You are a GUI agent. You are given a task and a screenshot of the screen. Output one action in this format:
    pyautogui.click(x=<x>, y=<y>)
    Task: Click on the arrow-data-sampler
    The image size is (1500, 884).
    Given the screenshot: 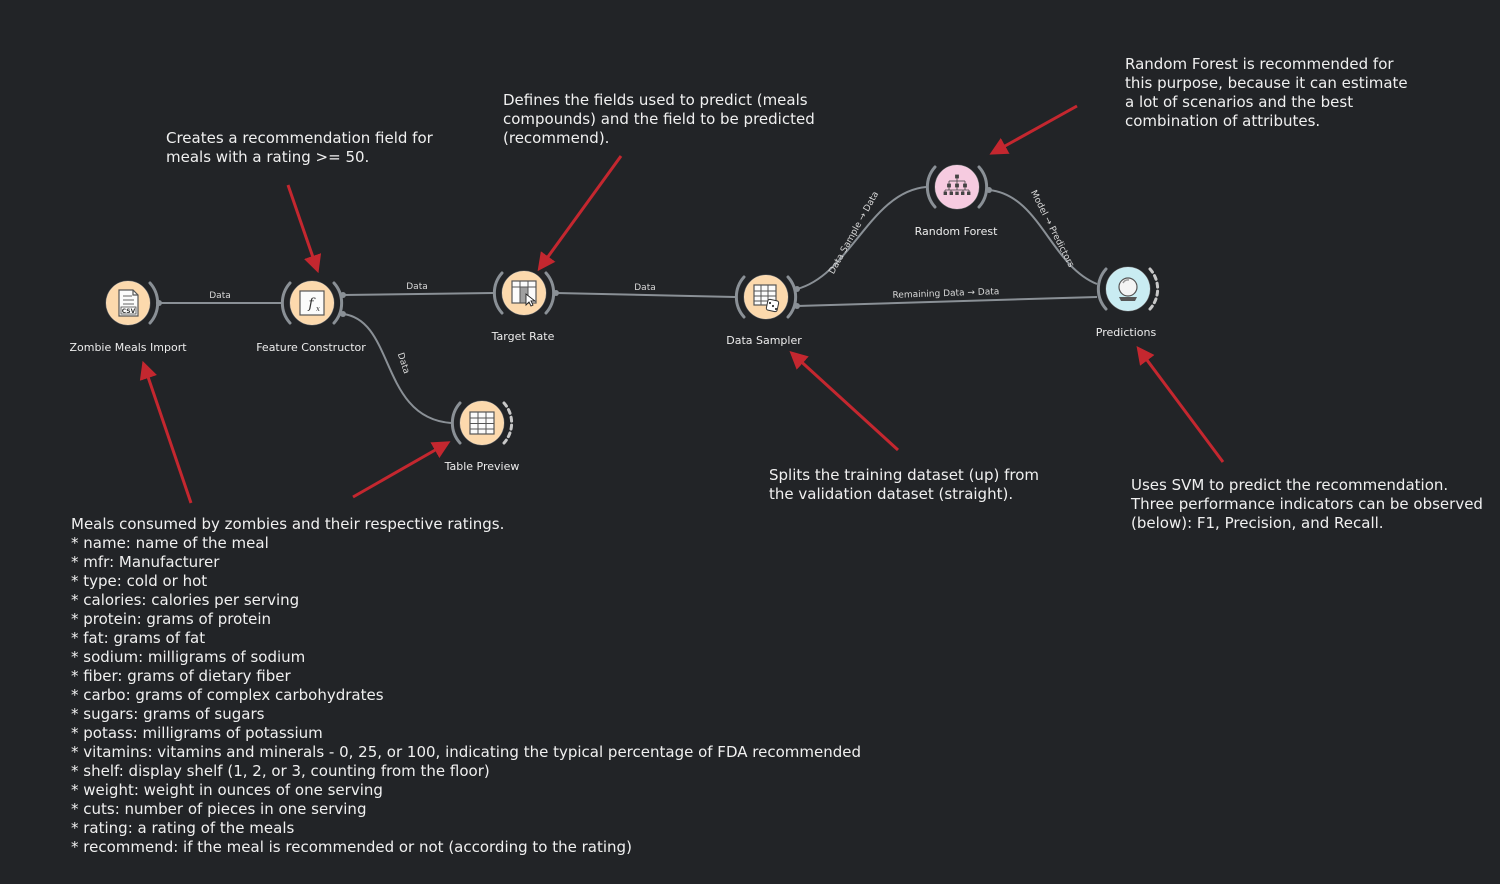 What is the action you would take?
    pyautogui.click(x=844, y=401)
    